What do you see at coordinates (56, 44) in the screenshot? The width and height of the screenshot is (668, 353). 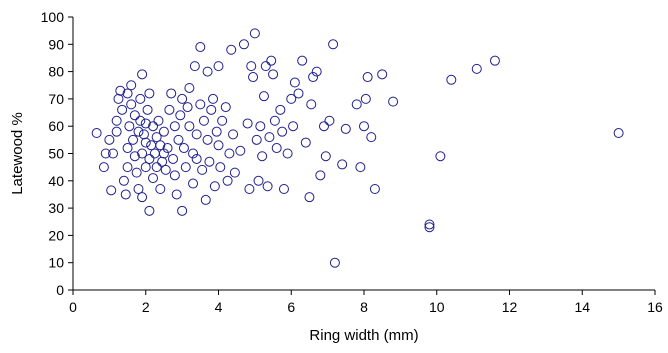 I see `y-tick-label: 90` at bounding box center [56, 44].